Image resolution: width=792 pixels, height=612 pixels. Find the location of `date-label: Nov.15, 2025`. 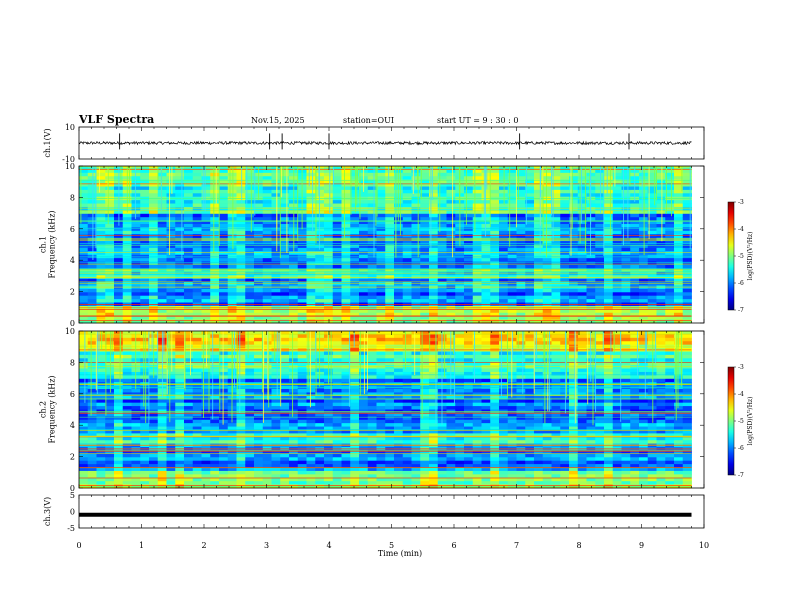

date-label: Nov.15, 2025 is located at coordinates (278, 120).